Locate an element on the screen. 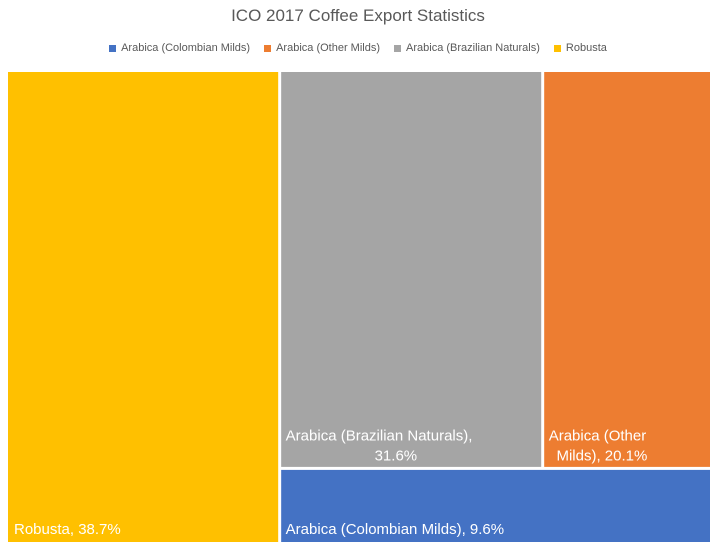  tile-label: Milds), 20.1% is located at coordinates (601, 455).